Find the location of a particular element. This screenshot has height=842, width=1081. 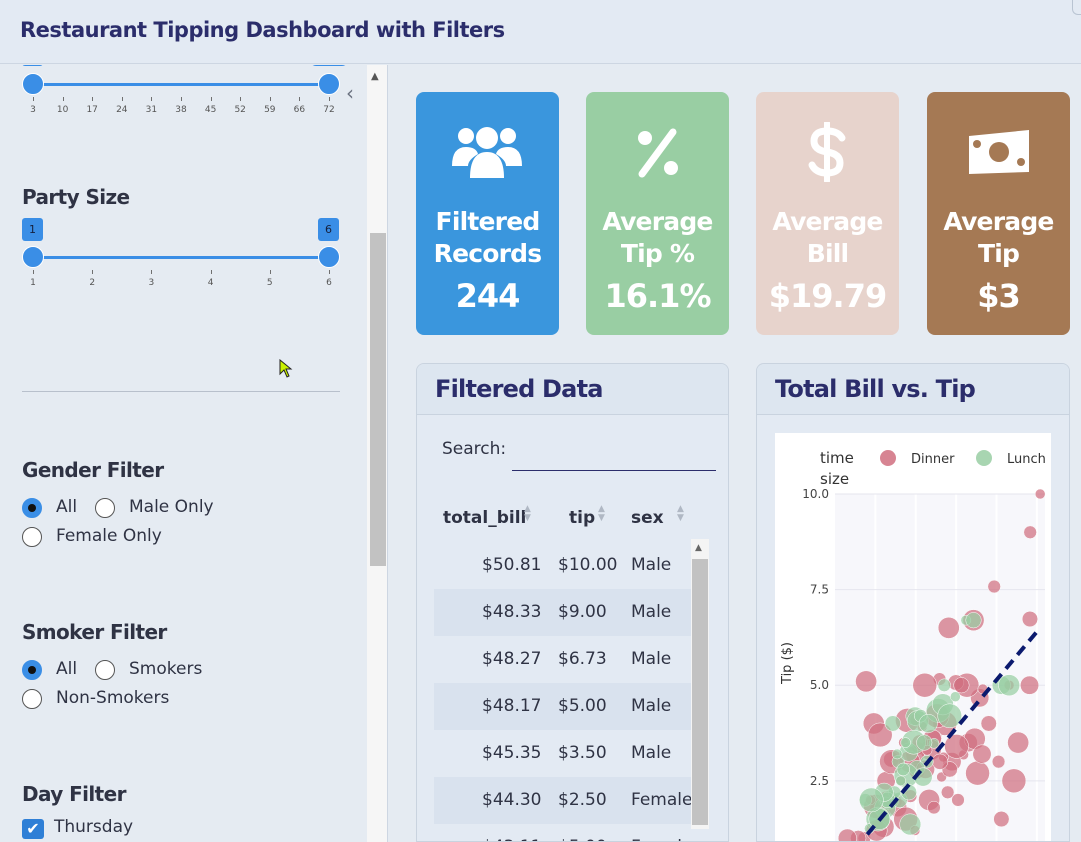

table-row: $44.30 $2.50 Female is located at coordinates (563, 800).